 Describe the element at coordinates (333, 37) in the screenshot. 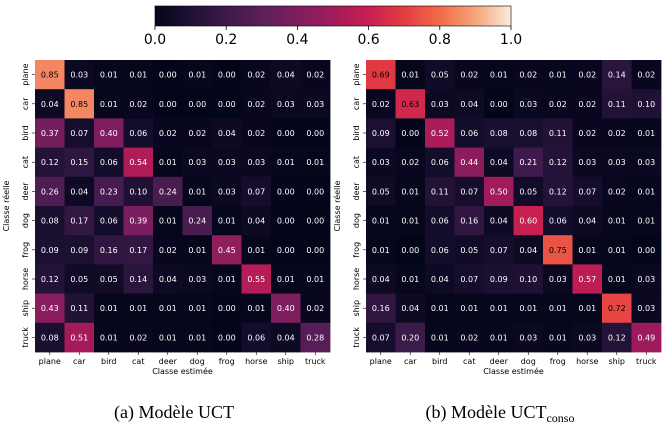

I see `colorbar-ticks: 0.0 0.2 0.4 0.6 0.8 1.0` at that location.